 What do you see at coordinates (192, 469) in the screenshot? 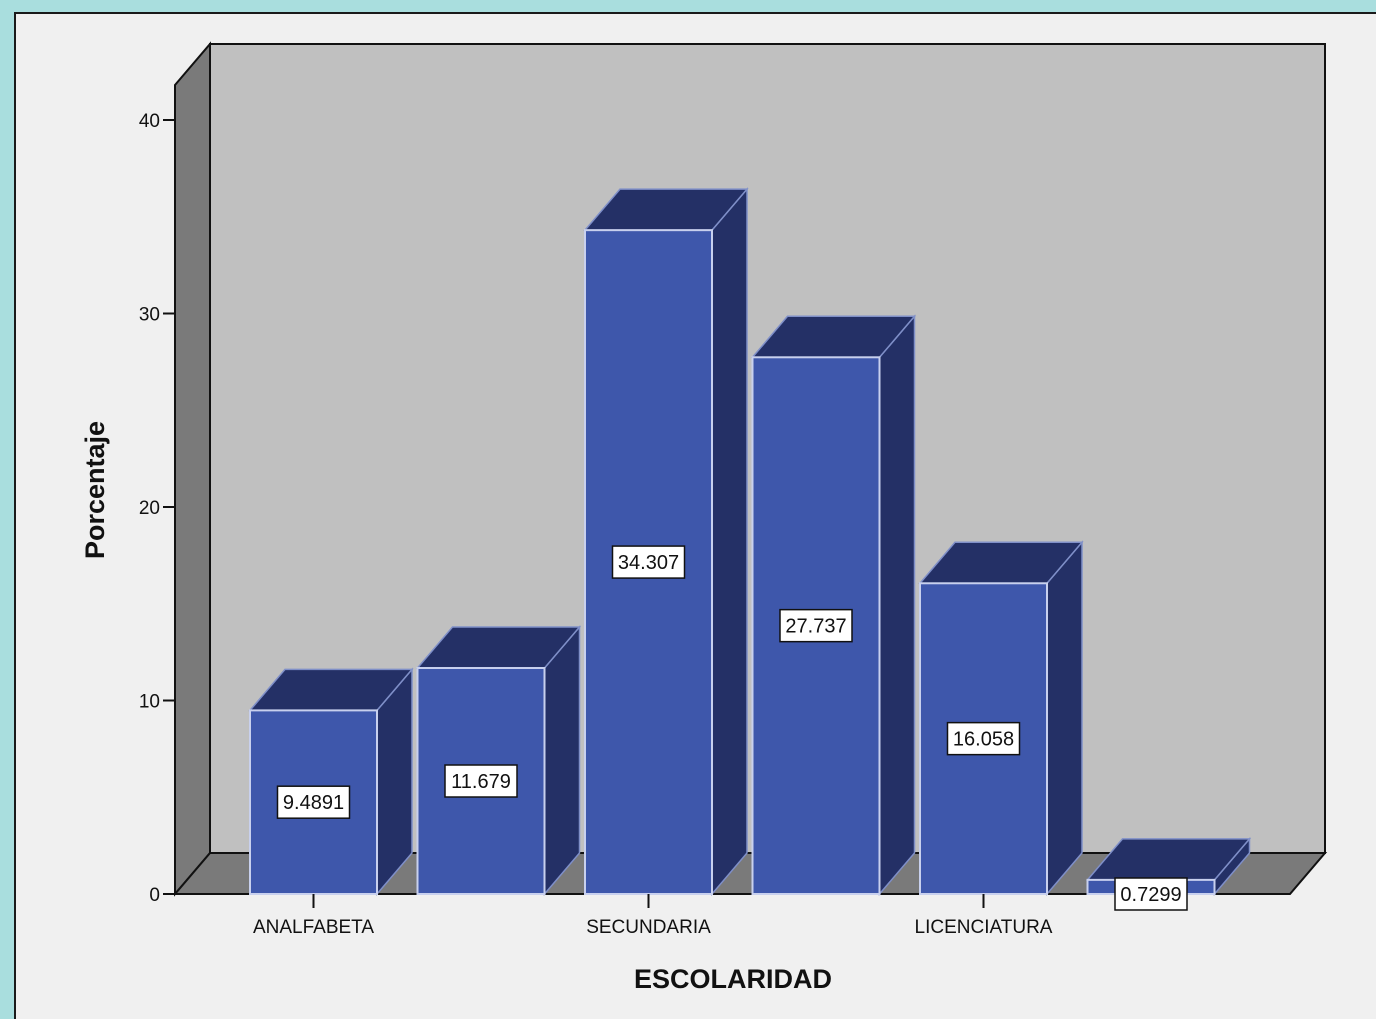
I see `side-wall` at bounding box center [192, 469].